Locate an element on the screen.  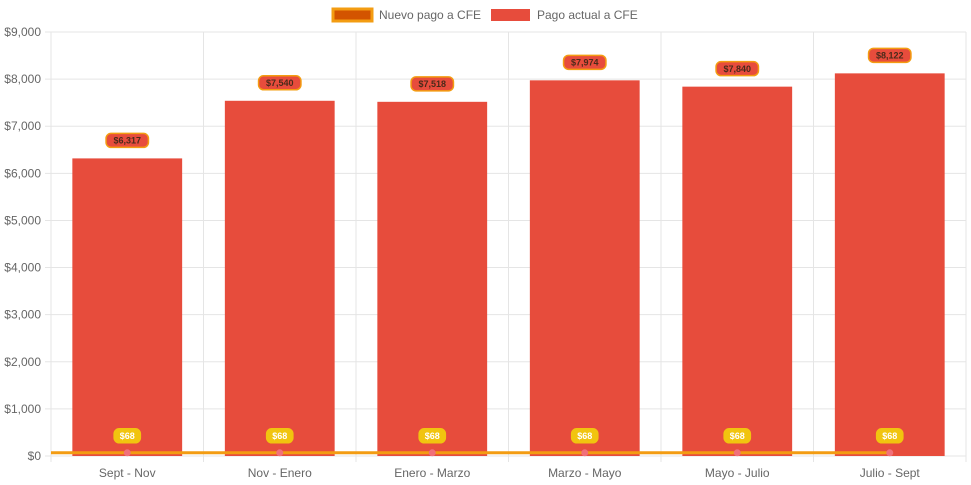
bar-value-label: $7,518 is located at coordinates (432, 84).